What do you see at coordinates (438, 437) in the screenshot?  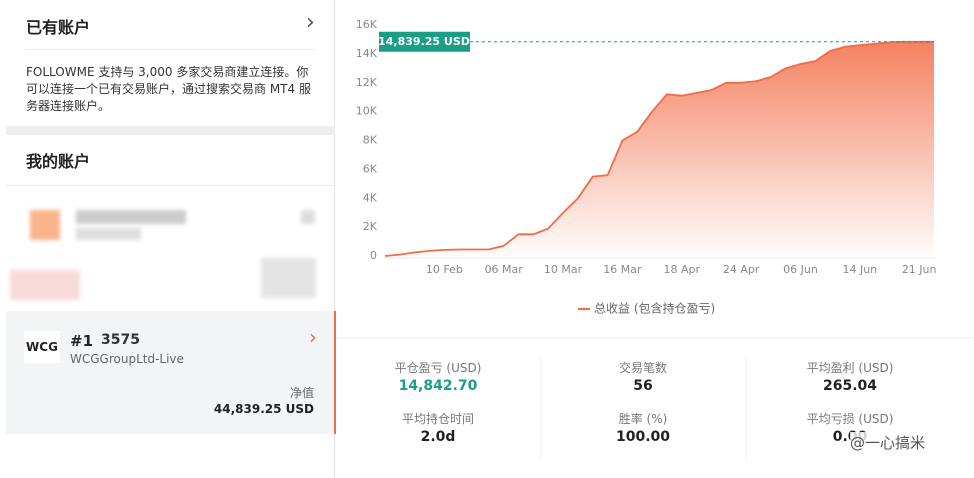 I see `stat-value: 2.0d` at bounding box center [438, 437].